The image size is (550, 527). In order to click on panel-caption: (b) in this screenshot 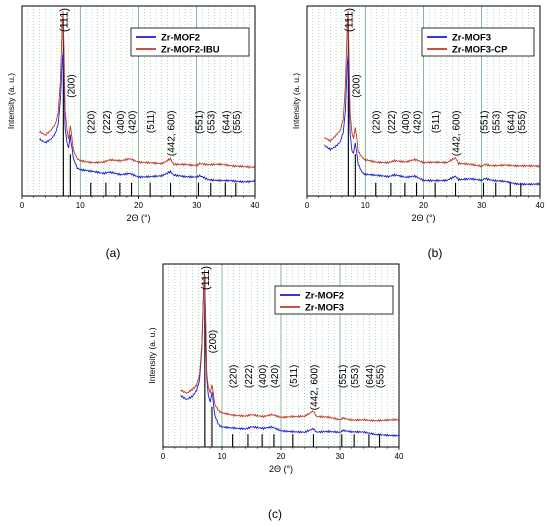, I will do `click(435, 253)`.